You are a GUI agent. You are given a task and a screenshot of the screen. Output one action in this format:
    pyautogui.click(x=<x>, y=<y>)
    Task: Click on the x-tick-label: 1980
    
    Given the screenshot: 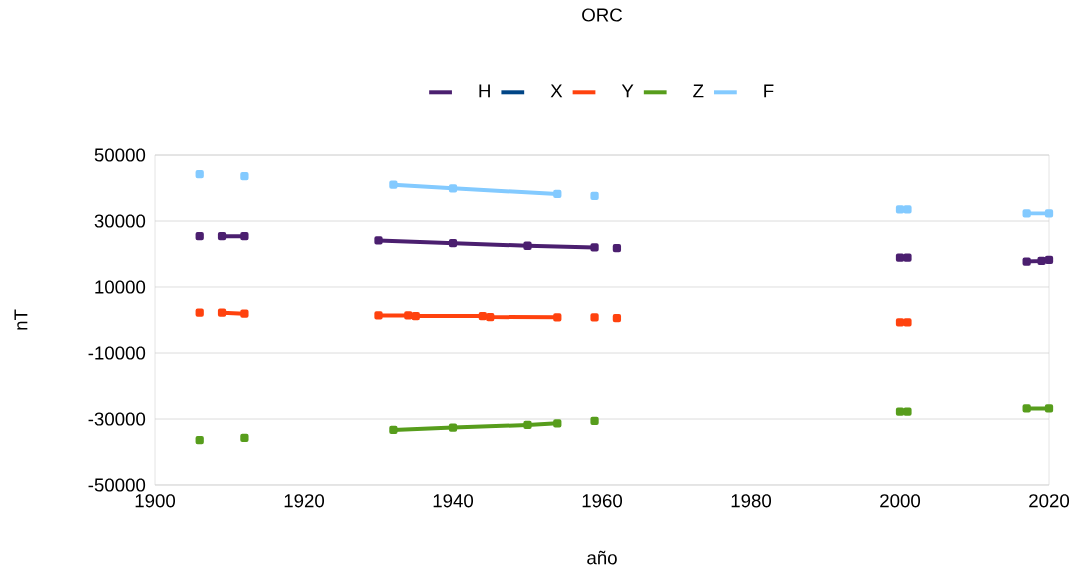 What is the action you would take?
    pyautogui.click(x=751, y=501)
    